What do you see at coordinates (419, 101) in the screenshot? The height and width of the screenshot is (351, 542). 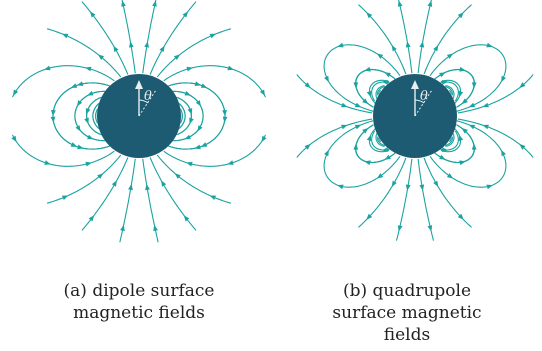 I see `quadrupole-angle-arc` at bounding box center [419, 101].